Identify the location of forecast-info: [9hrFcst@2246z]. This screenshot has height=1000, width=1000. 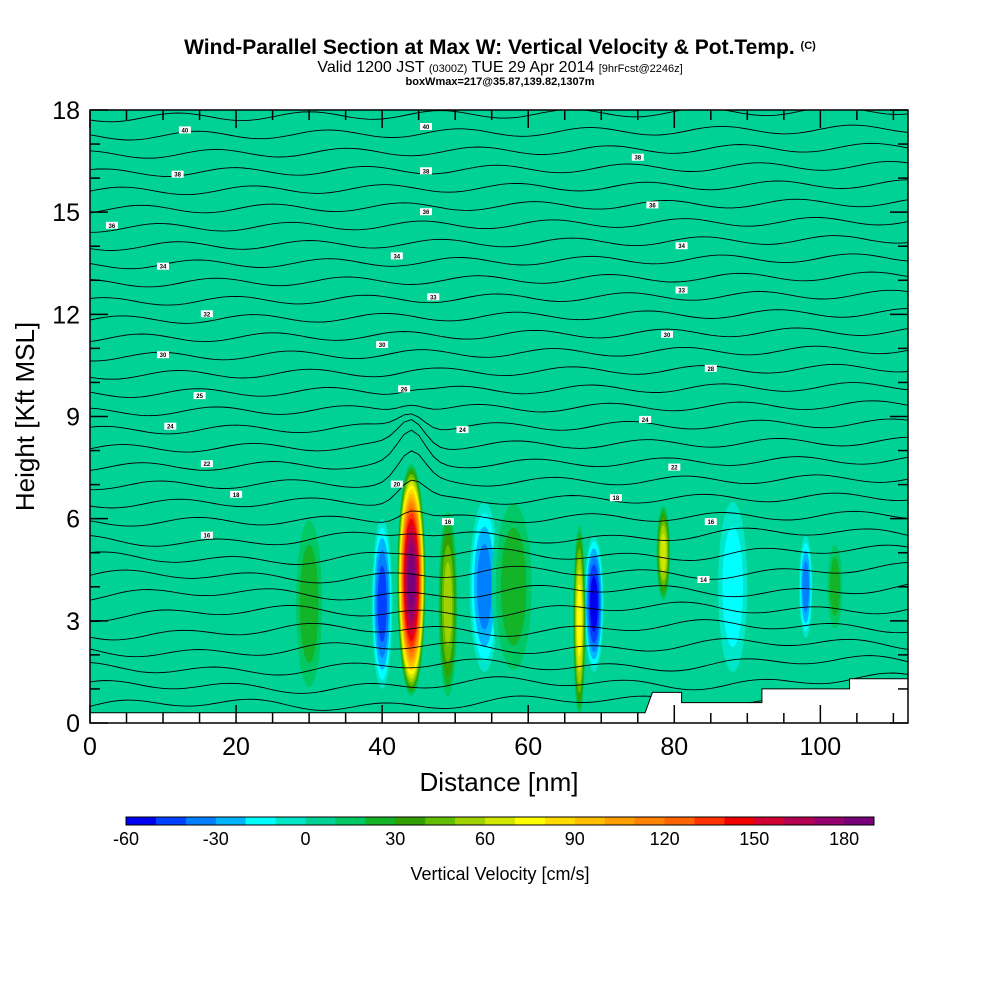
(640, 69).